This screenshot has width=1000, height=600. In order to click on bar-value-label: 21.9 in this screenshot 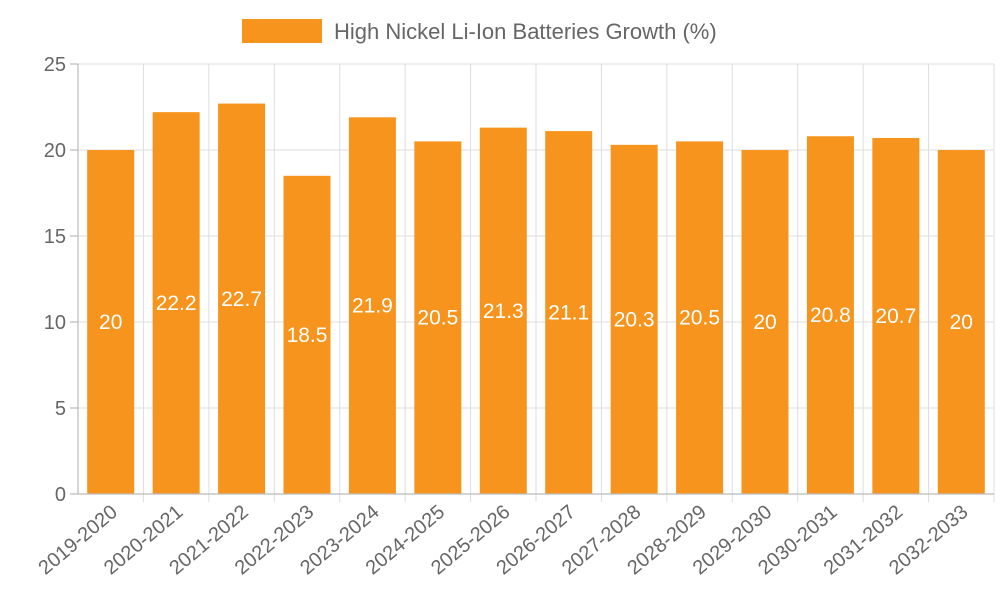, I will do `click(372, 306)`.